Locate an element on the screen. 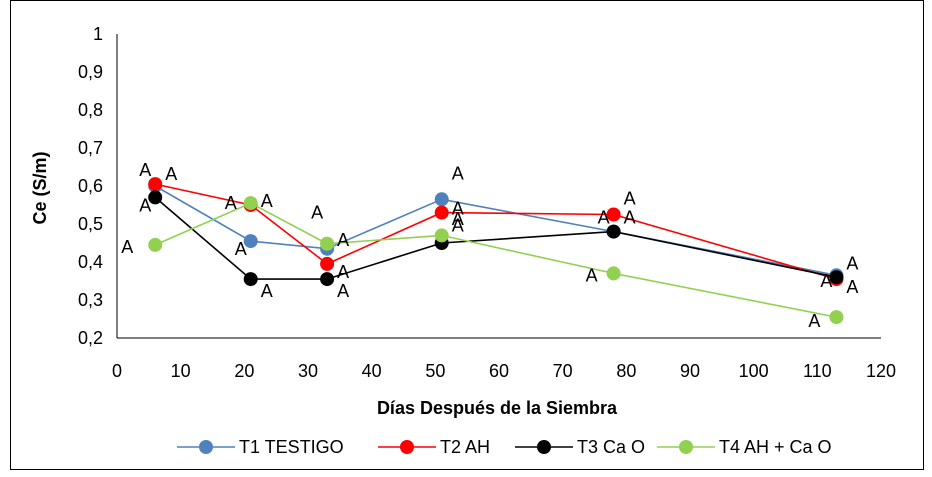 The height and width of the screenshot is (477, 932). x-axis-title: Días Después de la Siembra is located at coordinates (497, 408).